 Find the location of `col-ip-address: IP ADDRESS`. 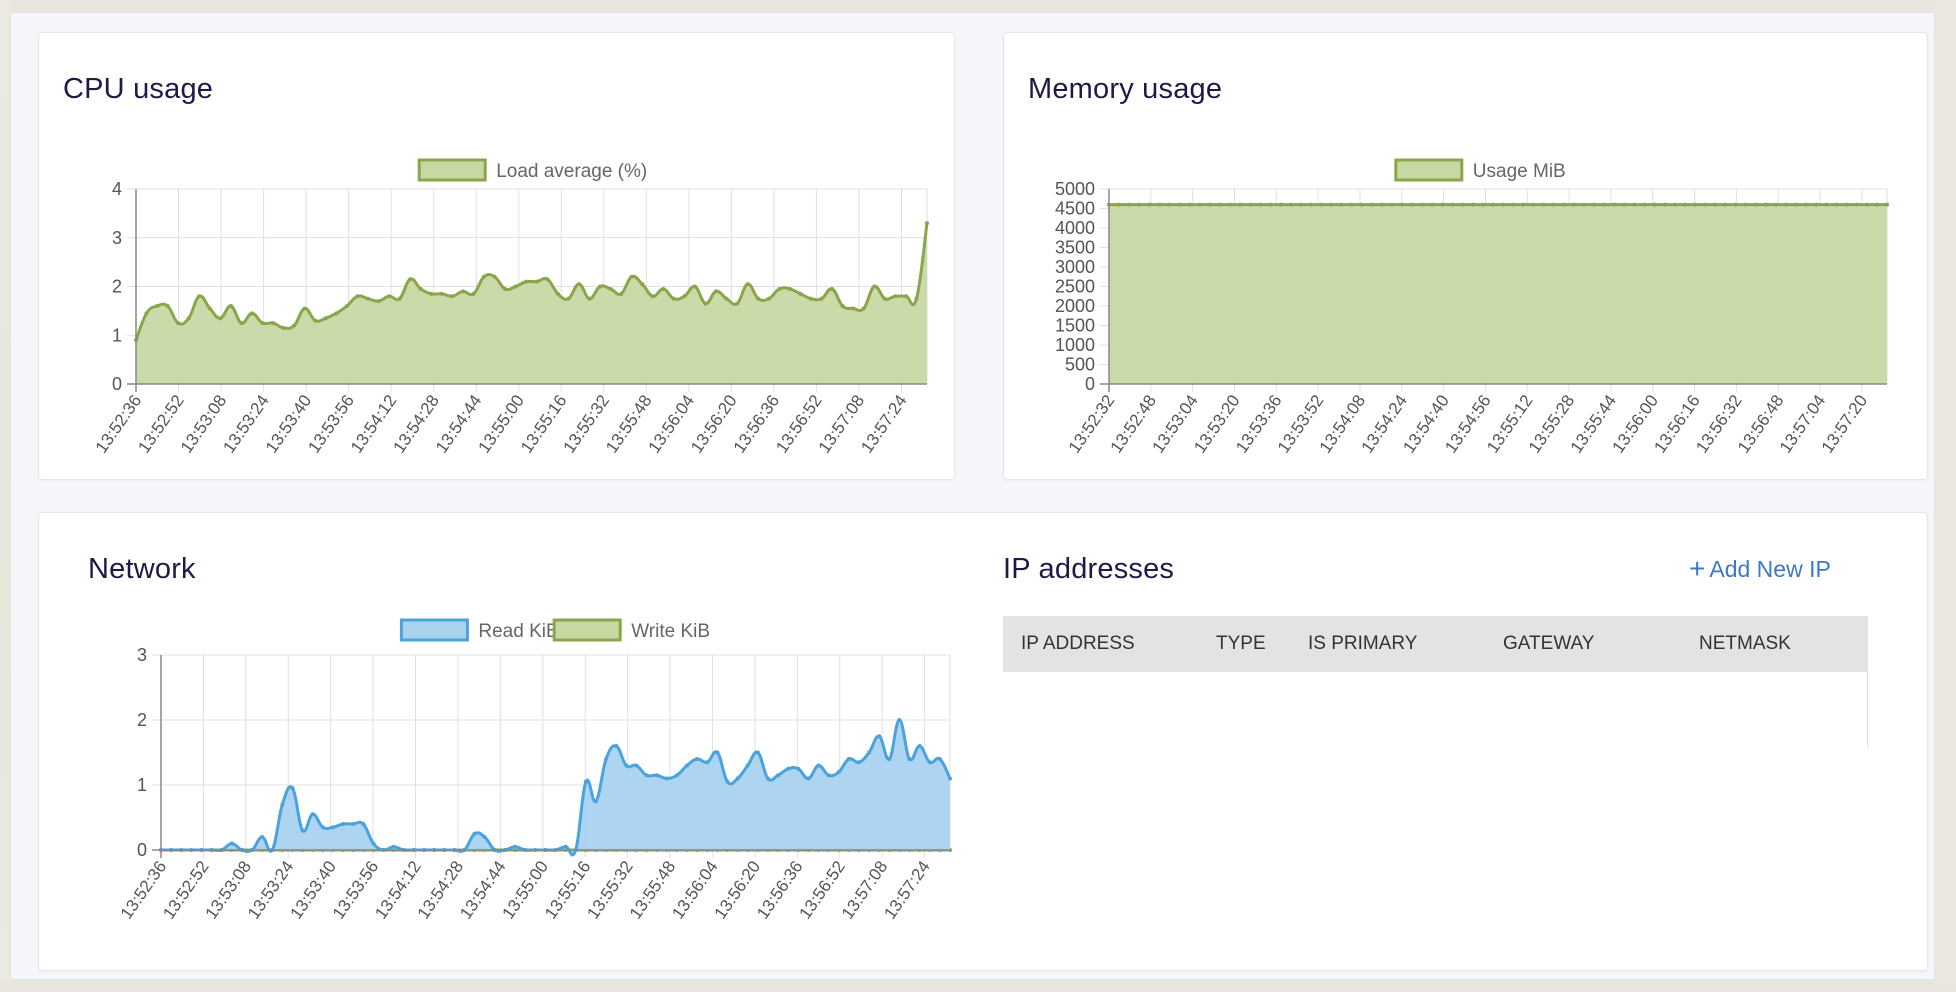

col-ip-address: IP ADDRESS is located at coordinates (1109, 644).